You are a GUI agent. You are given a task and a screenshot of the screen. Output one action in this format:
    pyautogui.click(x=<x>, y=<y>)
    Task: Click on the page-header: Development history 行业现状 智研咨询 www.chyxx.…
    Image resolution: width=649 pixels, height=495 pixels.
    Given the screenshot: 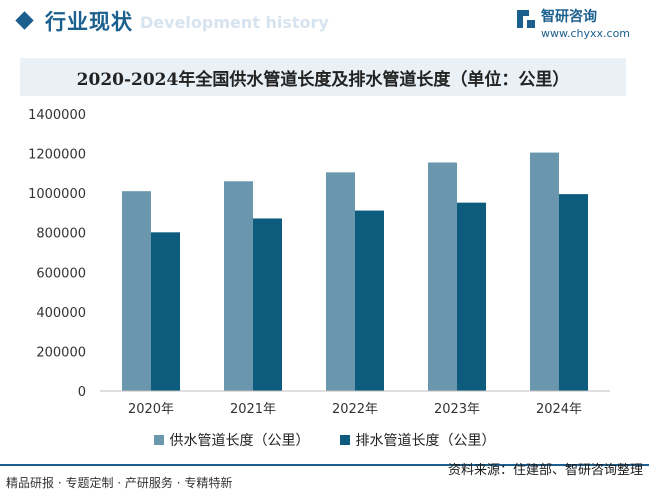 What is the action you would take?
    pyautogui.click(x=324, y=24)
    